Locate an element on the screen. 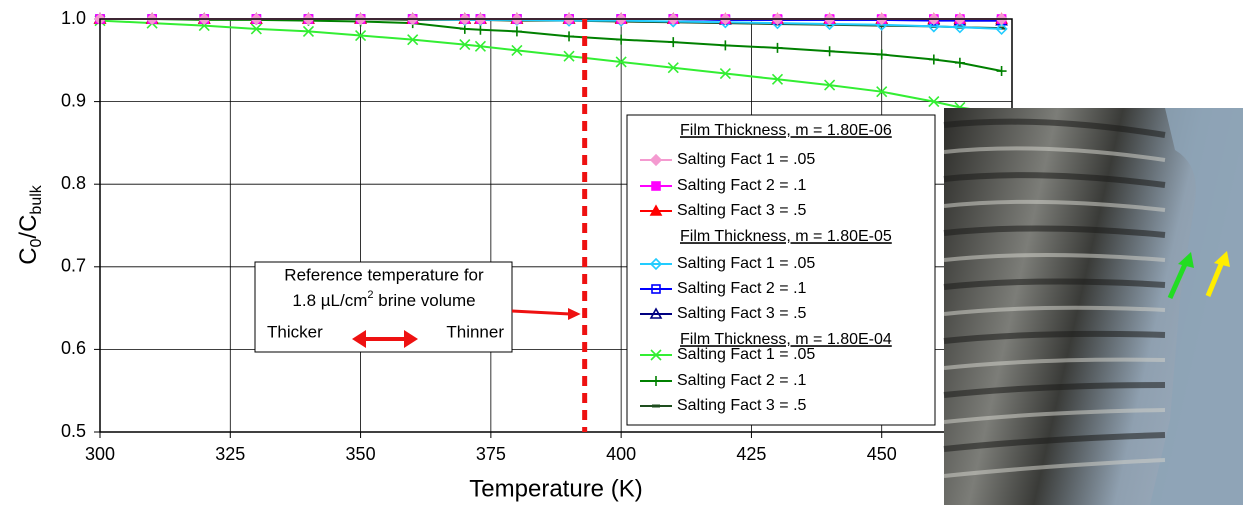 This screenshot has height=510, width=1243. annotation-text: brine volume is located at coordinates (425, 300).